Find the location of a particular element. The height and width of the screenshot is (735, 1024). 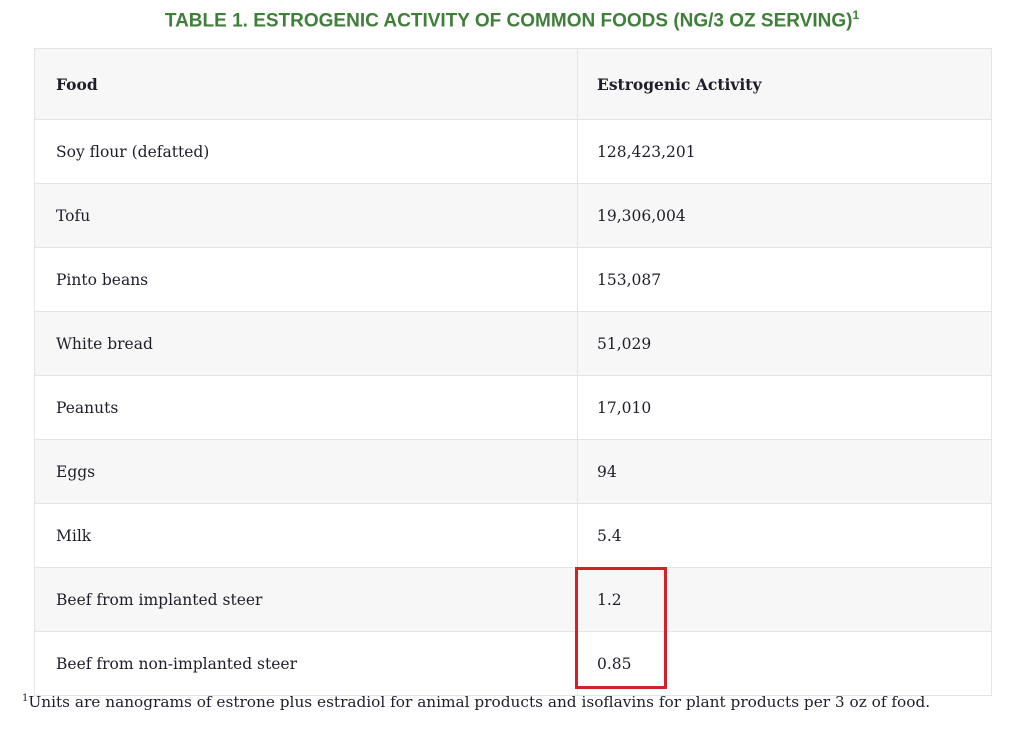

table-row: Peanuts 17,010 is located at coordinates (513, 407).